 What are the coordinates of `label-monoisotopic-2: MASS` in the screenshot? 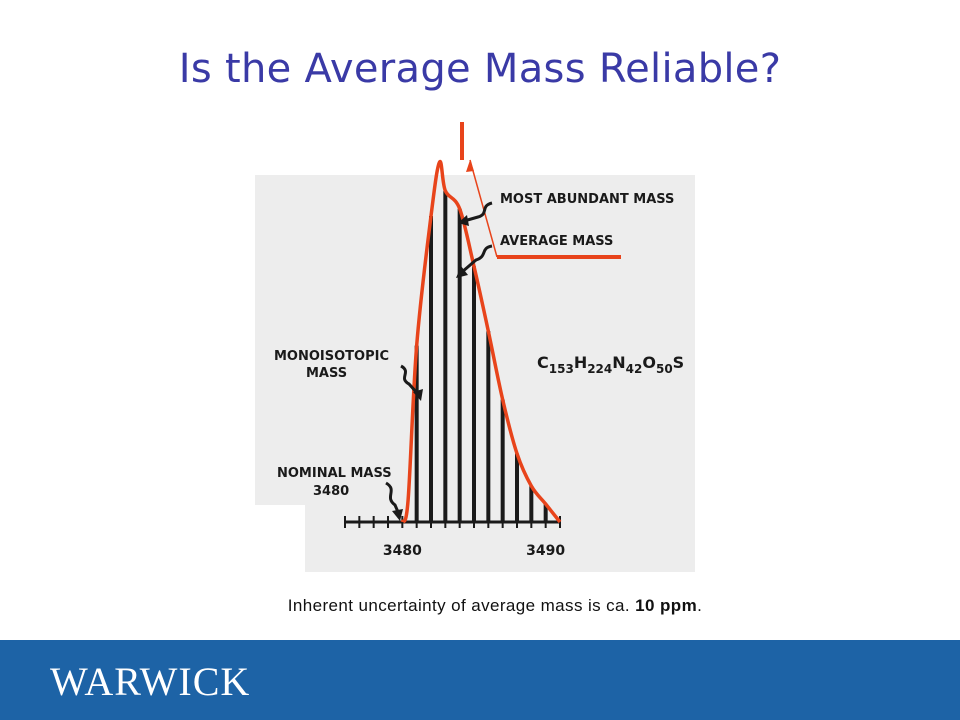 It's located at (326, 373).